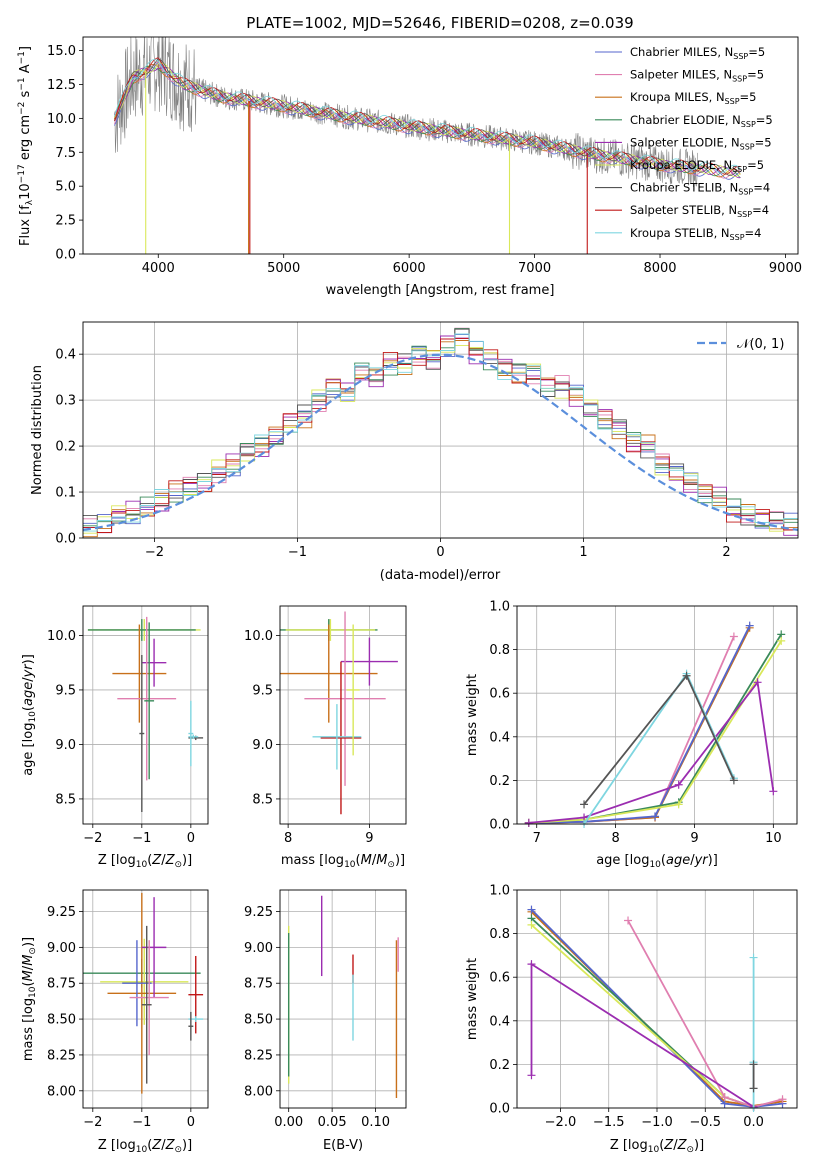 The width and height of the screenshot is (819, 1170). I want to click on mass_vs_ebv-axes, so click(341, 1001).